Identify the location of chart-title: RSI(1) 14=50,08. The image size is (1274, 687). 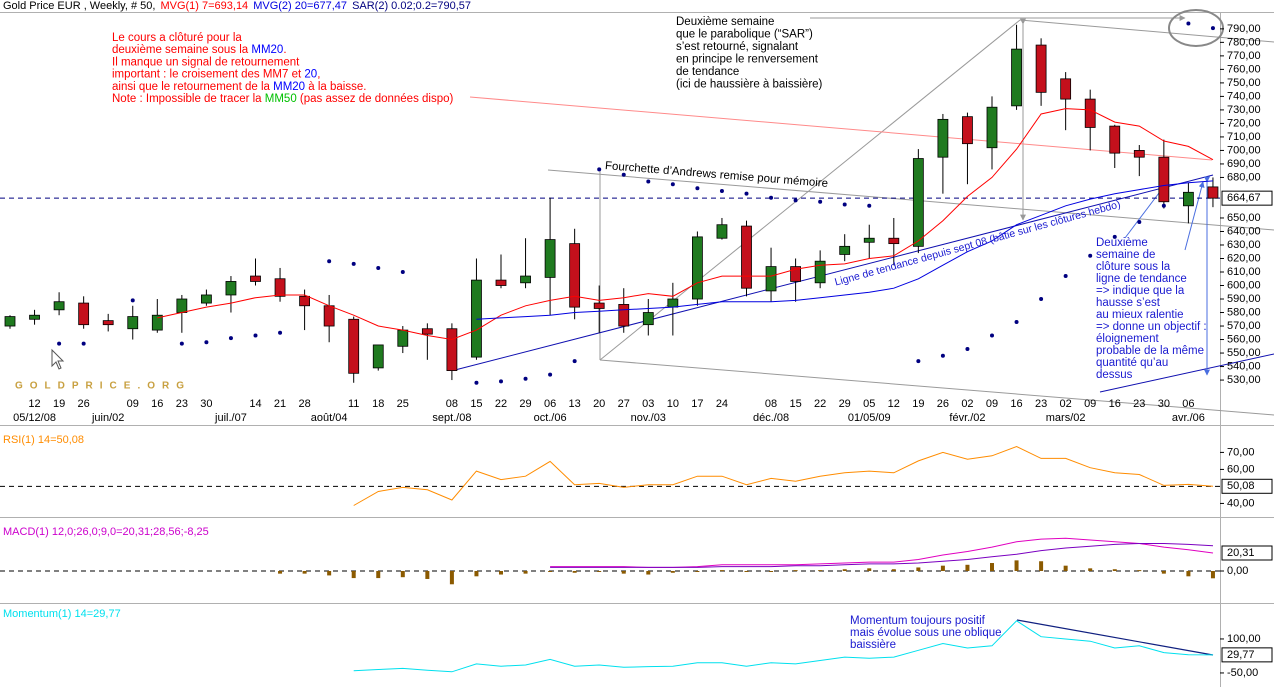
(43, 440).